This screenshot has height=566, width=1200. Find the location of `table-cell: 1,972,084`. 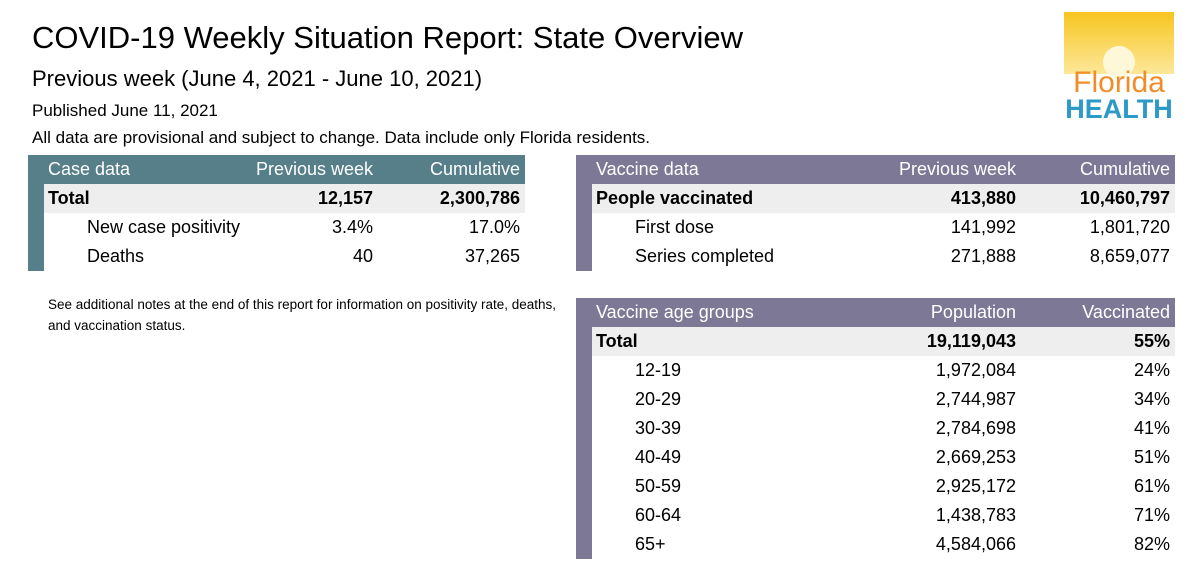

table-cell: 1,972,084 is located at coordinates (975, 370).